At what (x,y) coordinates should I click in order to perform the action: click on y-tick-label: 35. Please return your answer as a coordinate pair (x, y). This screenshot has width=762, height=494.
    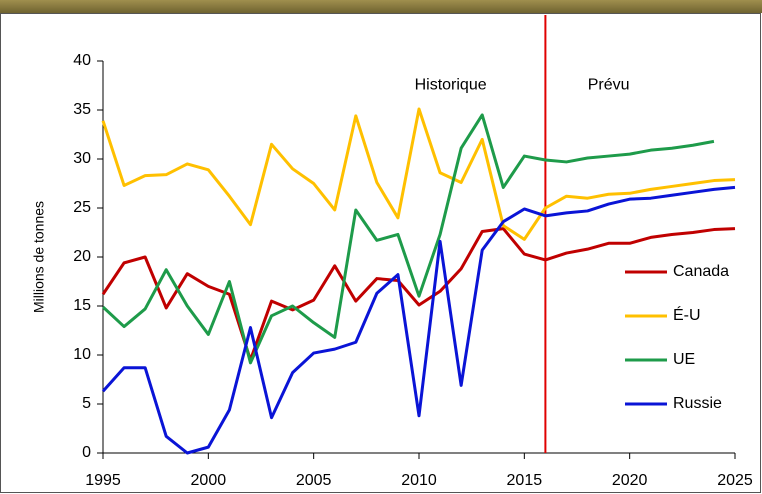
    Looking at the image, I should click on (82, 109).